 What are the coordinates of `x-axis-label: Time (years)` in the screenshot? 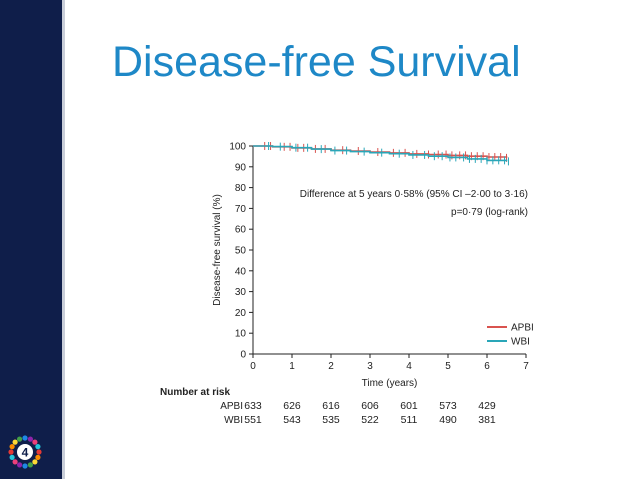 It's located at (390, 383).